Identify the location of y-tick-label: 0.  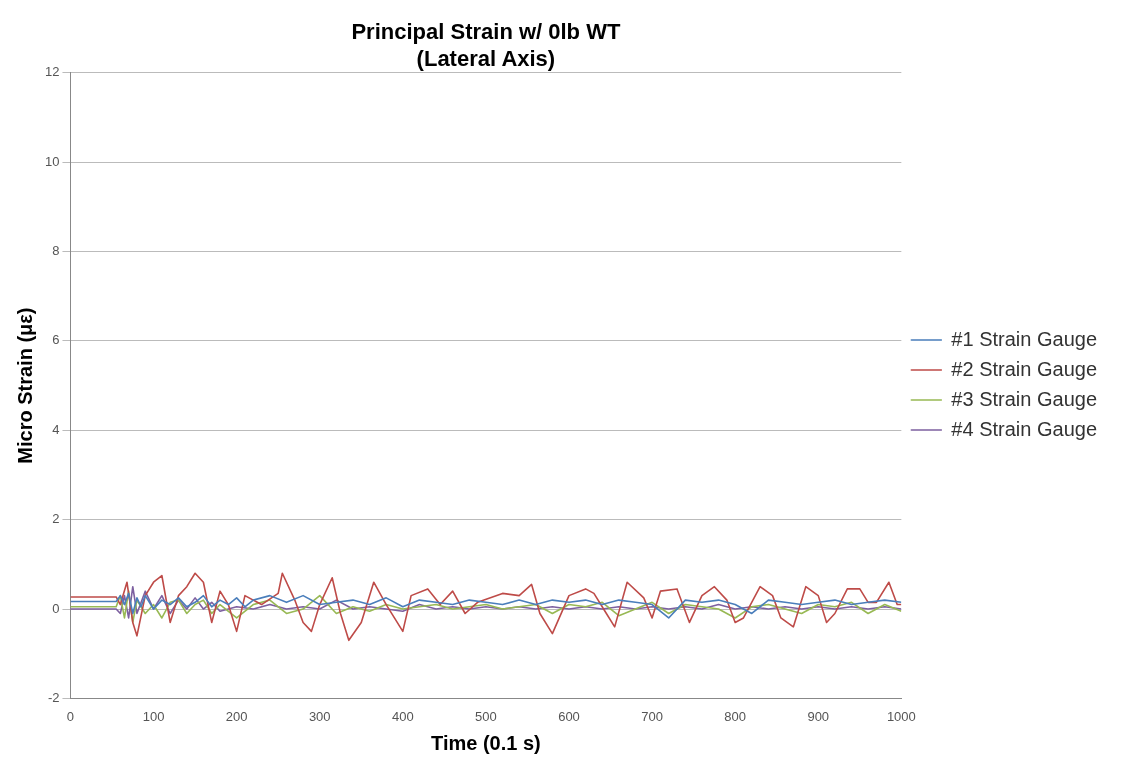
(56, 608).